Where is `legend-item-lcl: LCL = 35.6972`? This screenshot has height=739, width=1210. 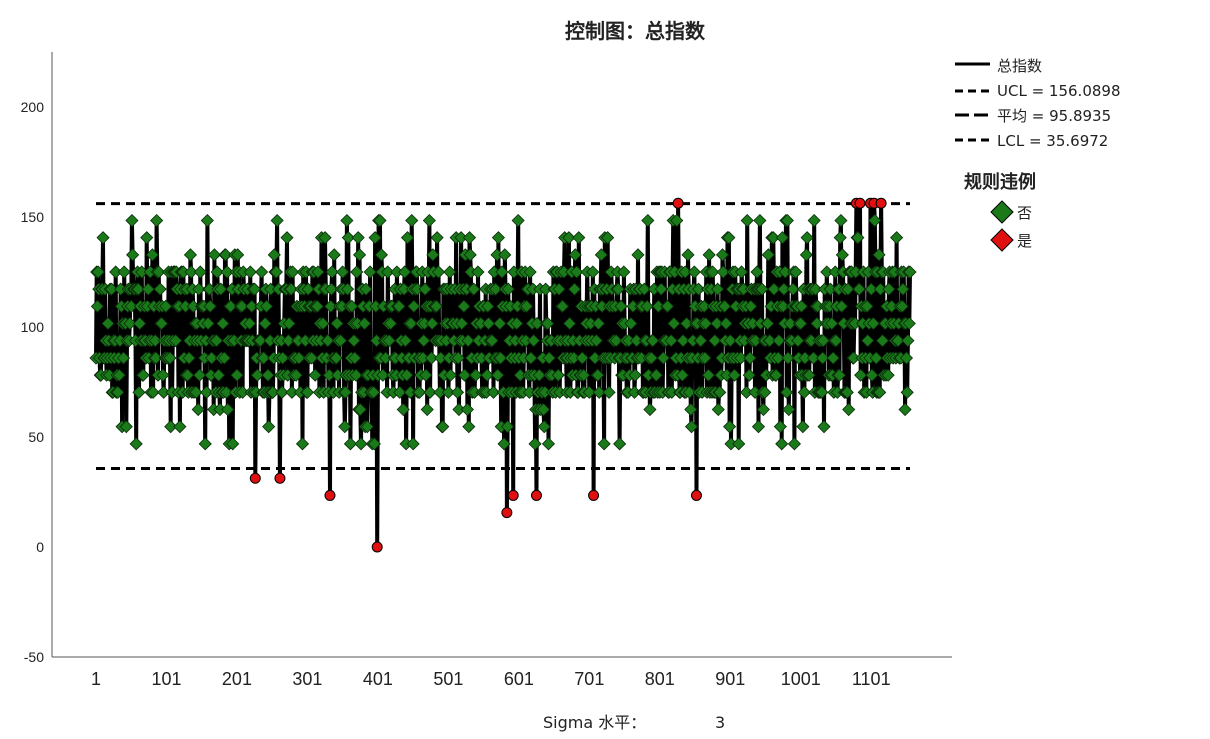
legend-item-lcl: LCL = 35.6972 is located at coordinates (1031, 141).